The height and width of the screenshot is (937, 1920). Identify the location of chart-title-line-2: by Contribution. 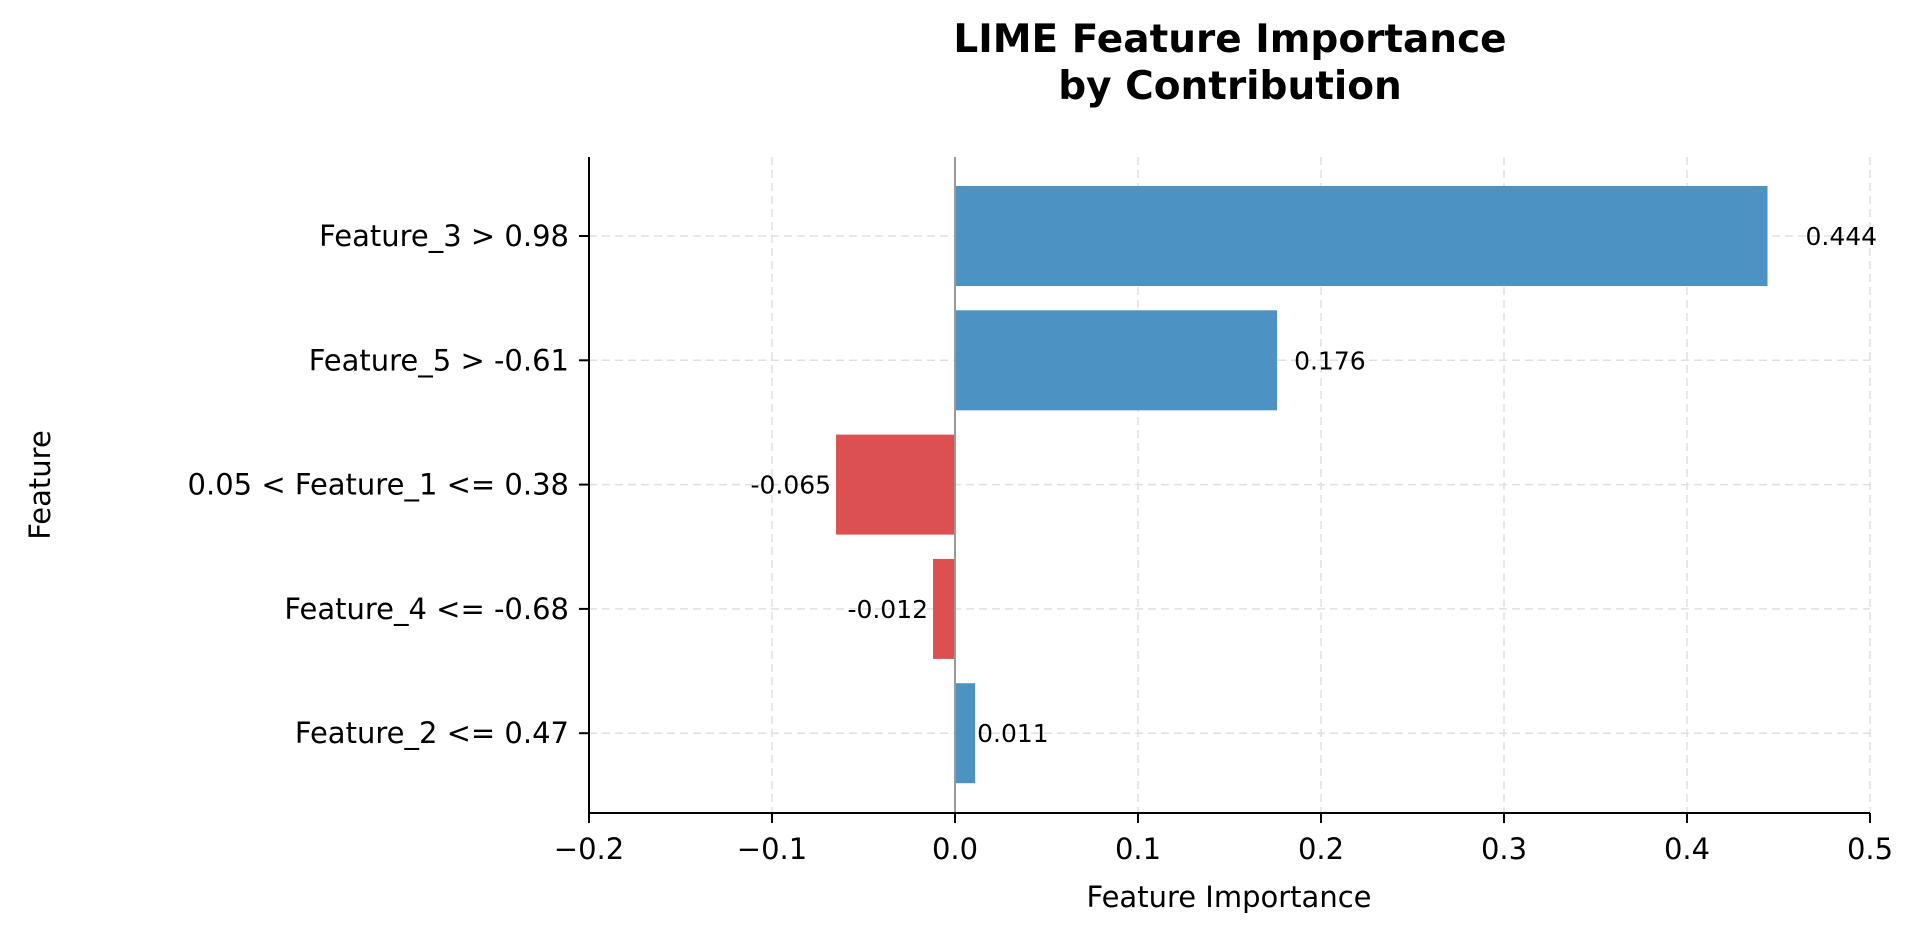
(1230, 86).